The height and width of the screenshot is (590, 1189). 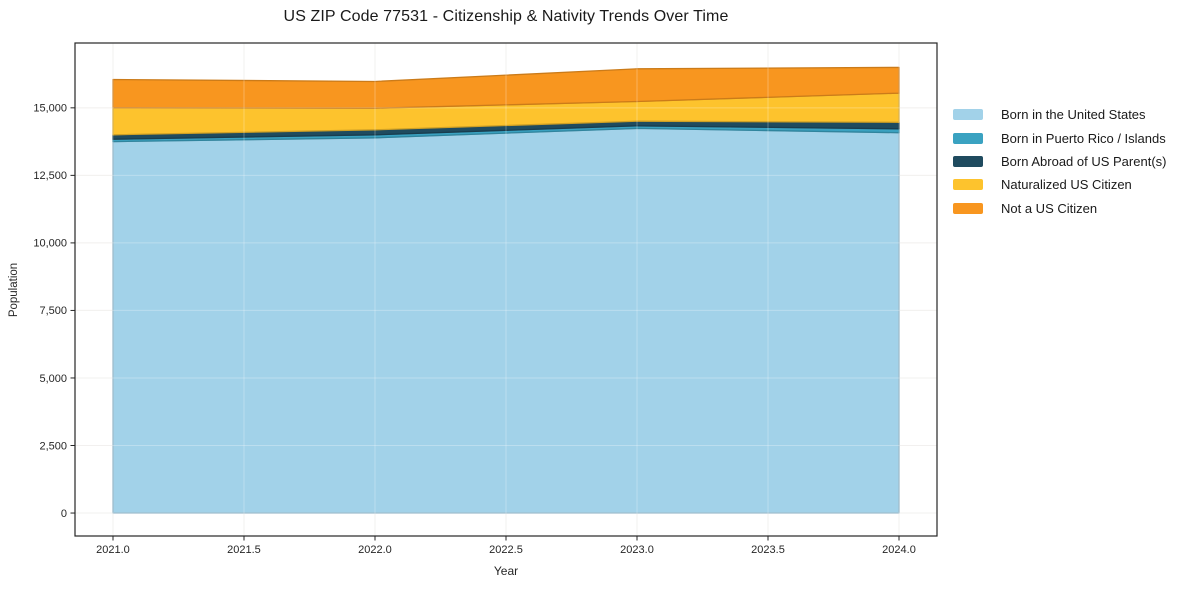 What do you see at coordinates (506, 550) in the screenshot?
I see `x-tick-label: 2022.5` at bounding box center [506, 550].